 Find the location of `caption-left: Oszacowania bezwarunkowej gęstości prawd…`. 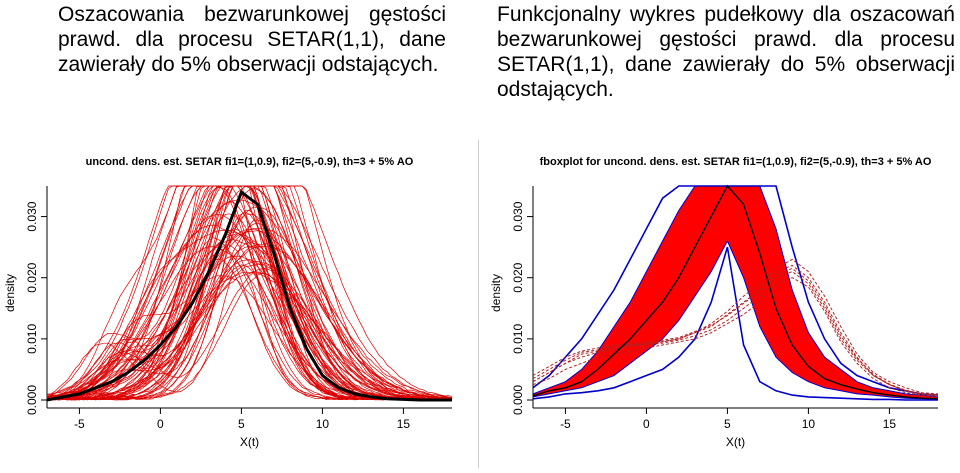

caption-left: Oszacowania bezwarunkowej gęstości prawd… is located at coordinates (252, 39).